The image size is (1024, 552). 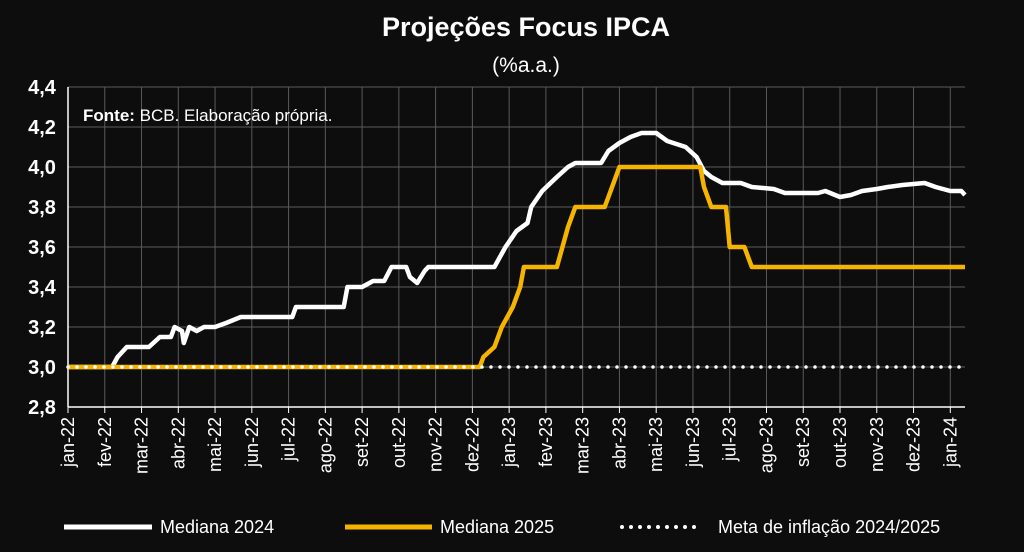 I want to click on x-tick-label: ago-23, so click(x=766, y=445).